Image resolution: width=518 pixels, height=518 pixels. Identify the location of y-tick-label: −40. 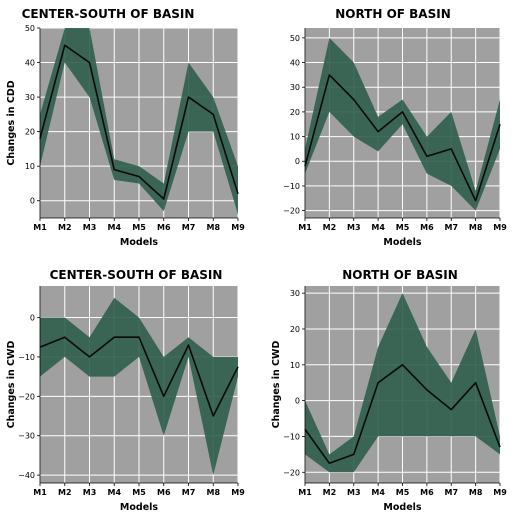
(26, 475).